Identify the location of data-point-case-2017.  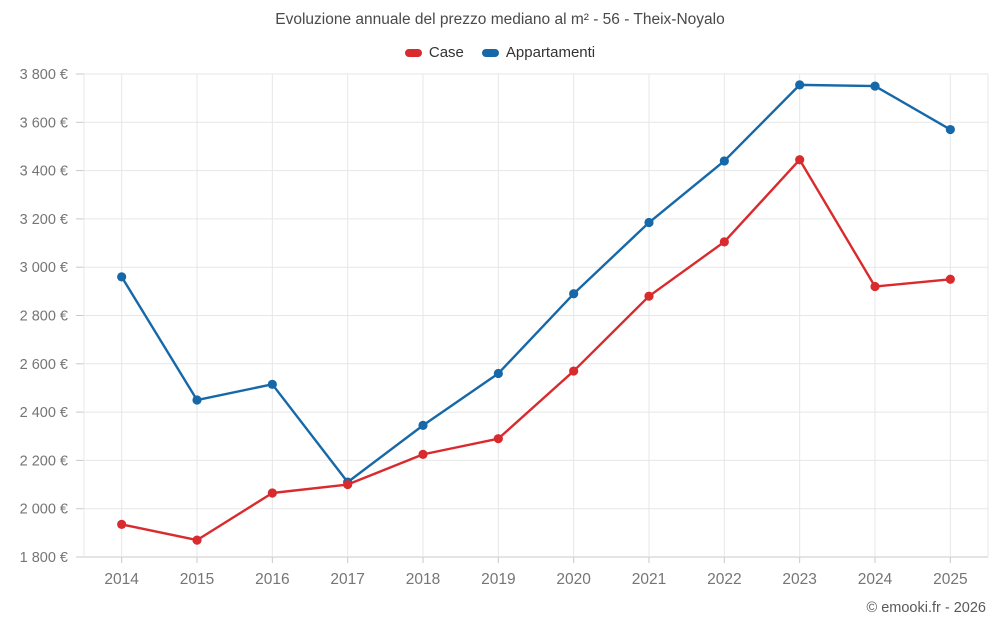
(348, 484).